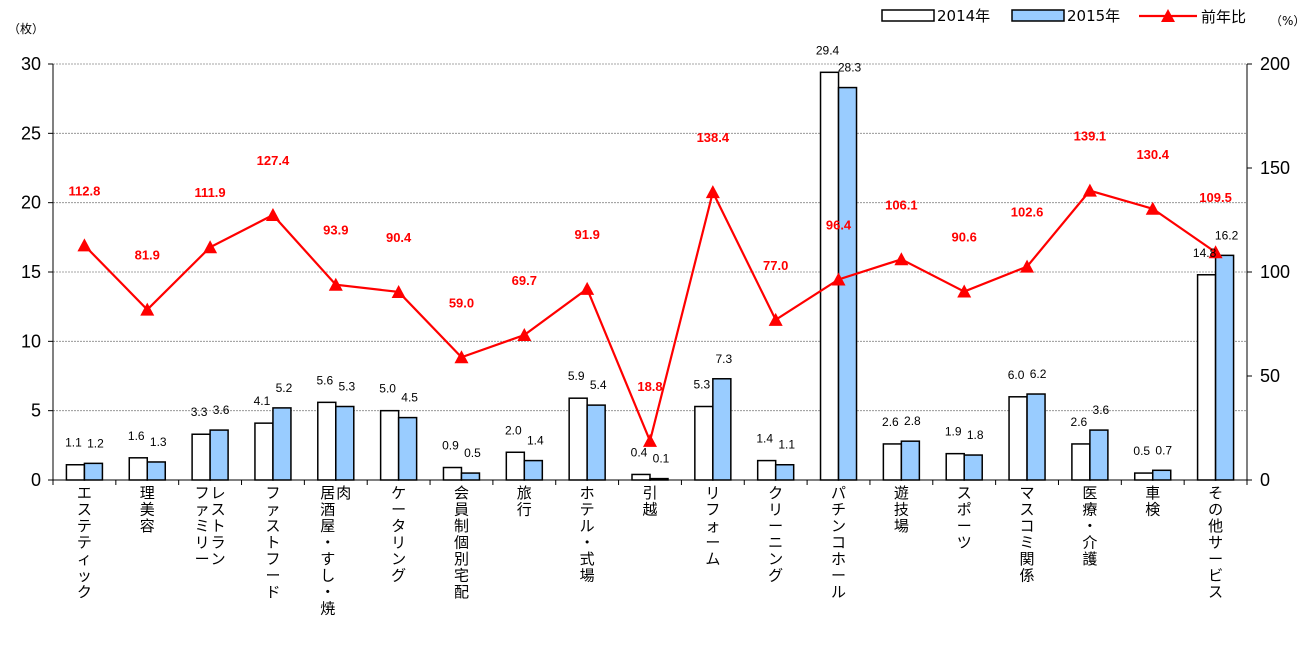 Image resolution: width=1308 pixels, height=657 pixels. I want to click on category-char: す, so click(327, 559).